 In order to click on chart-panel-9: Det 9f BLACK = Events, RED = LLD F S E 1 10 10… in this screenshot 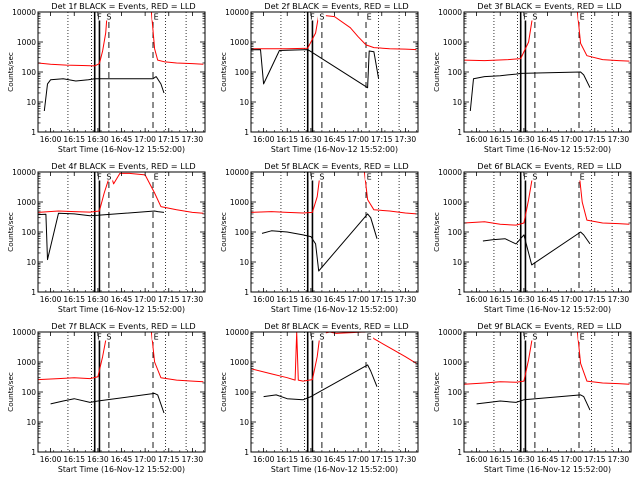, I will do `click(532, 397)`.